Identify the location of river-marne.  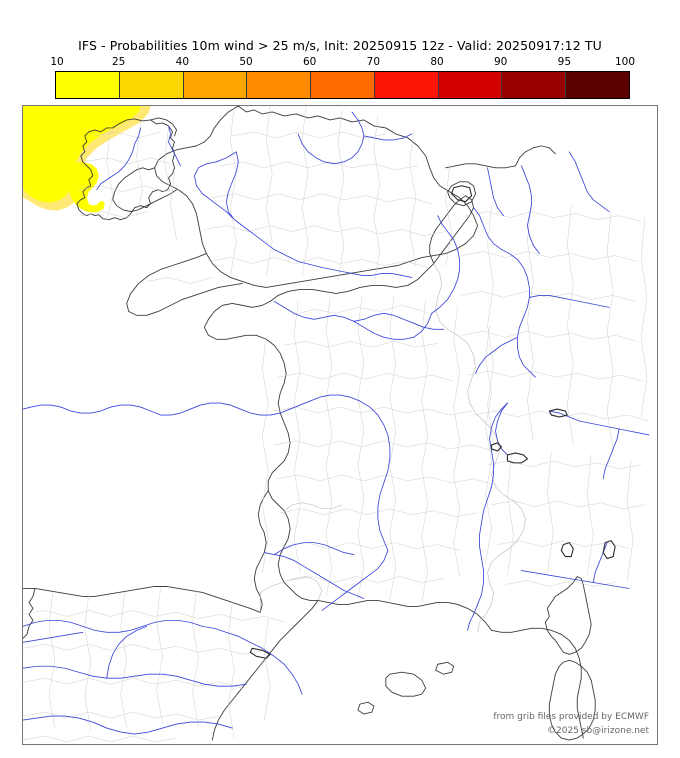
(399, 321).